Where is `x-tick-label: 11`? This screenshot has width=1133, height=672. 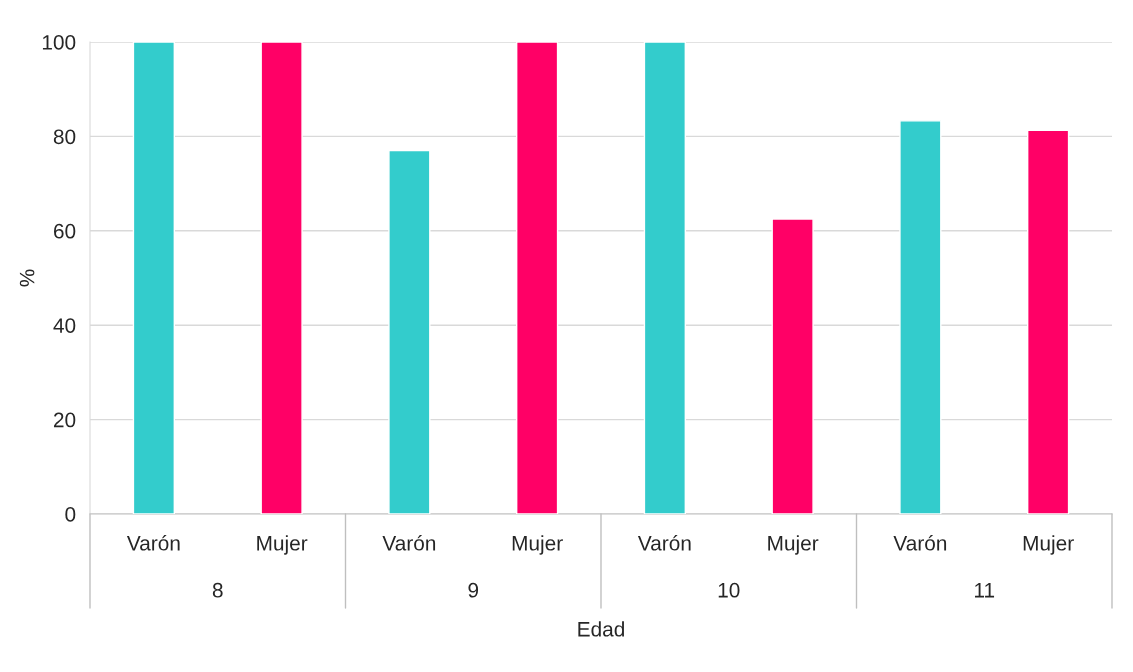
x-tick-label: 11 is located at coordinates (985, 590).